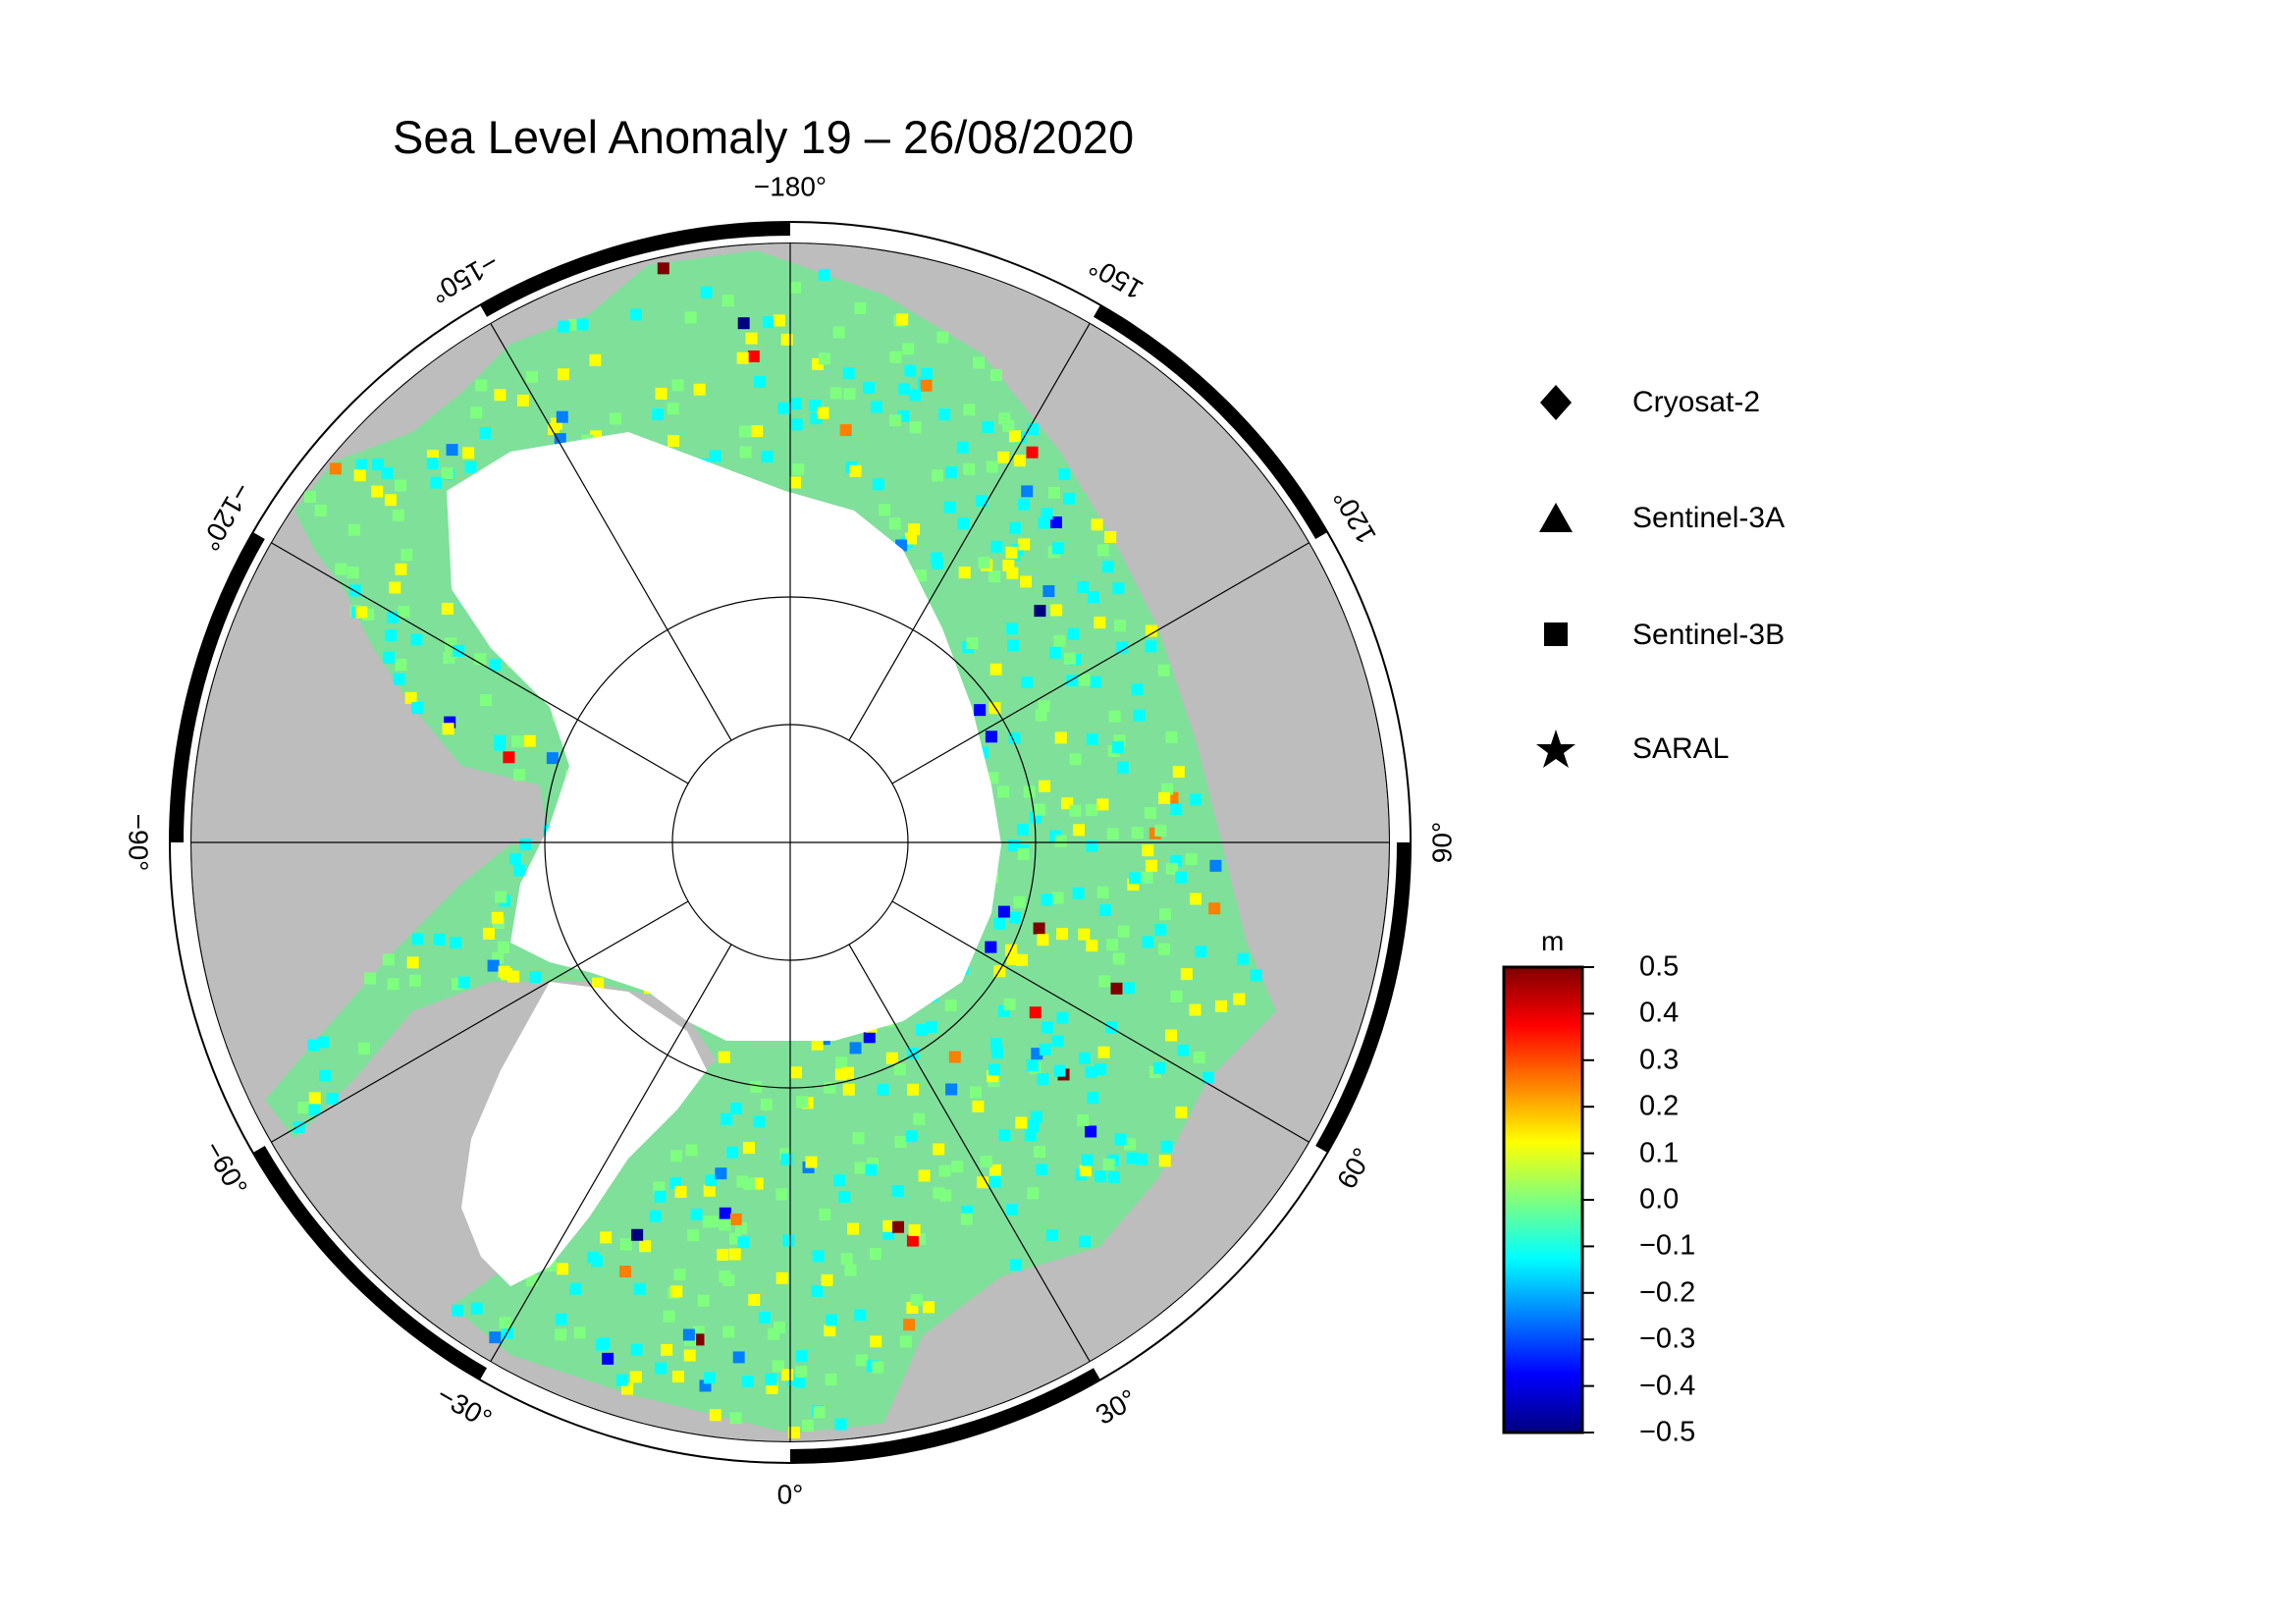 Image resolution: width=2296 pixels, height=1623 pixels. Describe the element at coordinates (1354, 517) in the screenshot. I see `longitude-label: 120°` at that location.